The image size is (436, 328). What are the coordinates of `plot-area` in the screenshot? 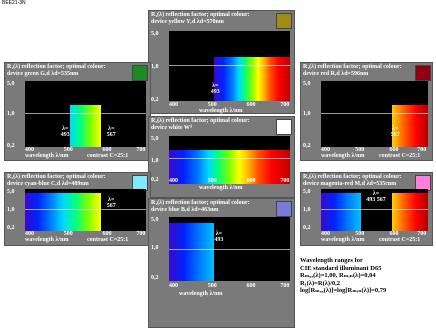 It's located at (229, 160).